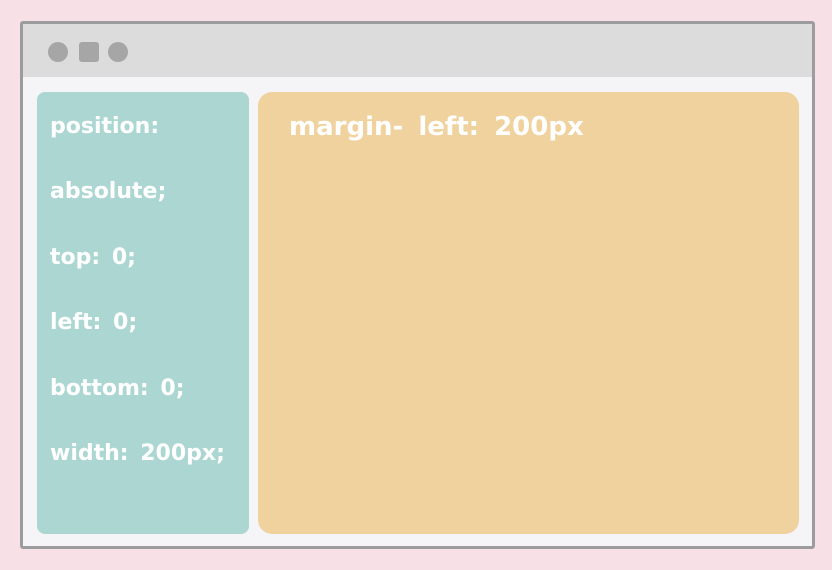  What do you see at coordinates (105, 126) in the screenshot?
I see `sidebar-css-line: position:` at bounding box center [105, 126].